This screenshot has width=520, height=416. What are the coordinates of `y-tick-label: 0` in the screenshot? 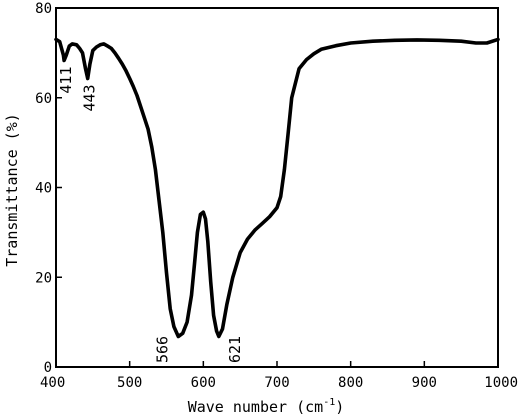 It's located at (48, 368).